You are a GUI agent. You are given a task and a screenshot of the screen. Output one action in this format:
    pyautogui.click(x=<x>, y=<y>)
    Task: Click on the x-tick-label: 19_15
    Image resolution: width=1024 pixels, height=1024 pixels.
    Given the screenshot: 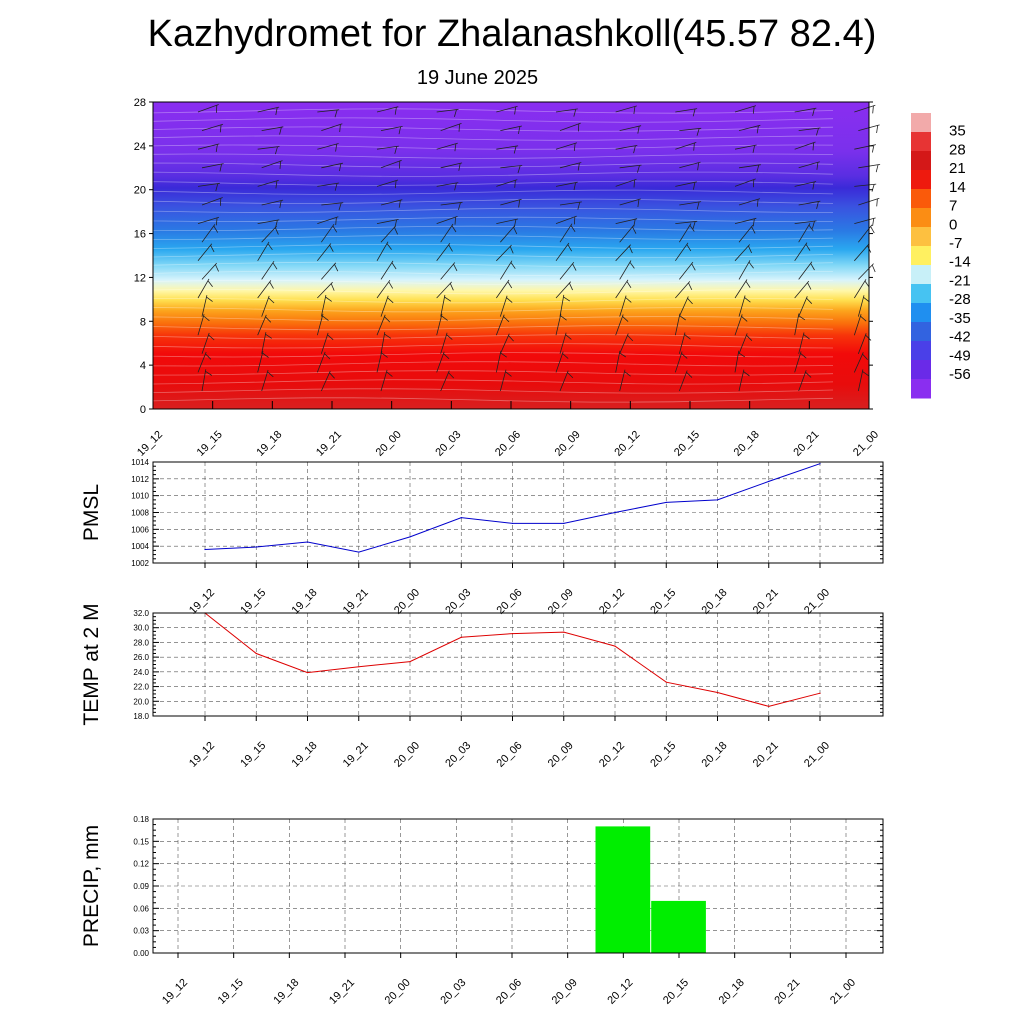 What is the action you would take?
    pyautogui.click(x=210, y=444)
    